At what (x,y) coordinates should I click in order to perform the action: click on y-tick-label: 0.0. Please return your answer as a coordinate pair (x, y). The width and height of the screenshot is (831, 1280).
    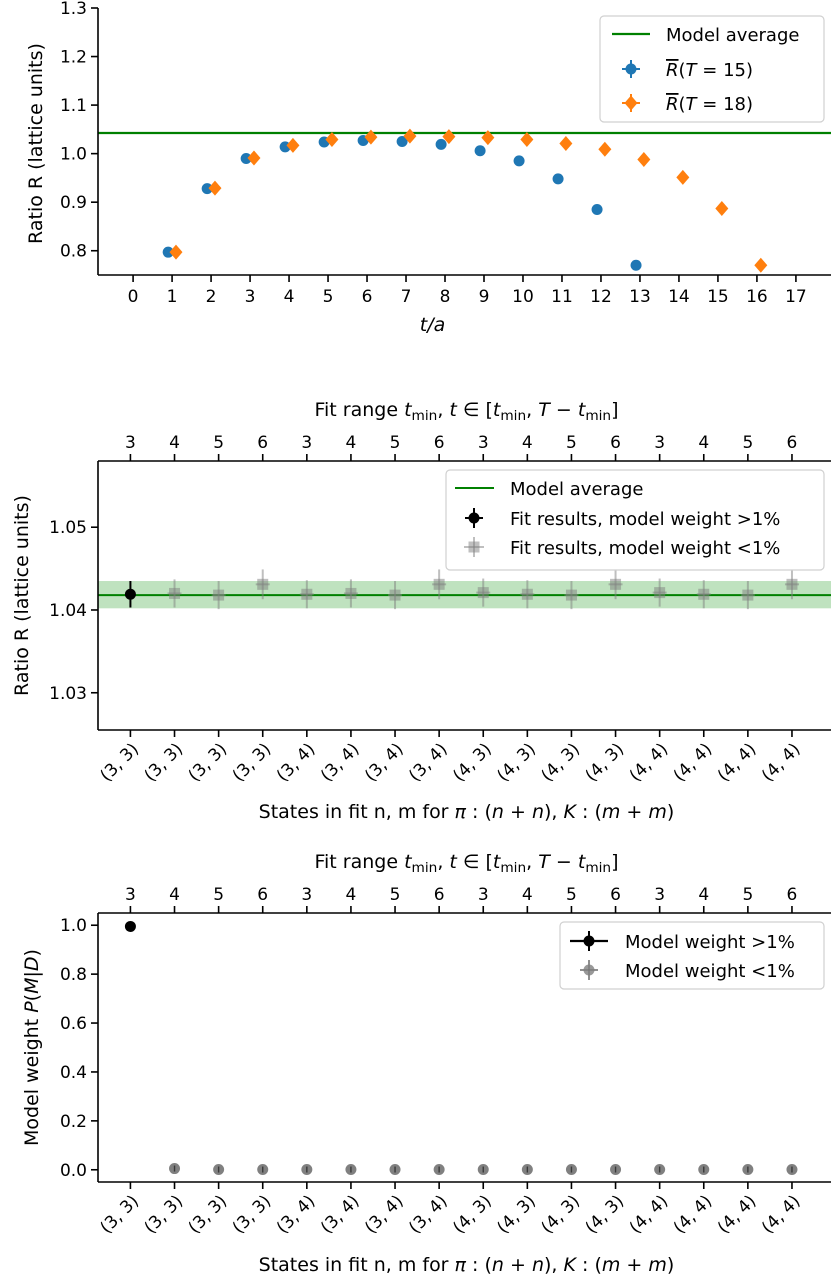
    Looking at the image, I should click on (73, 1171).